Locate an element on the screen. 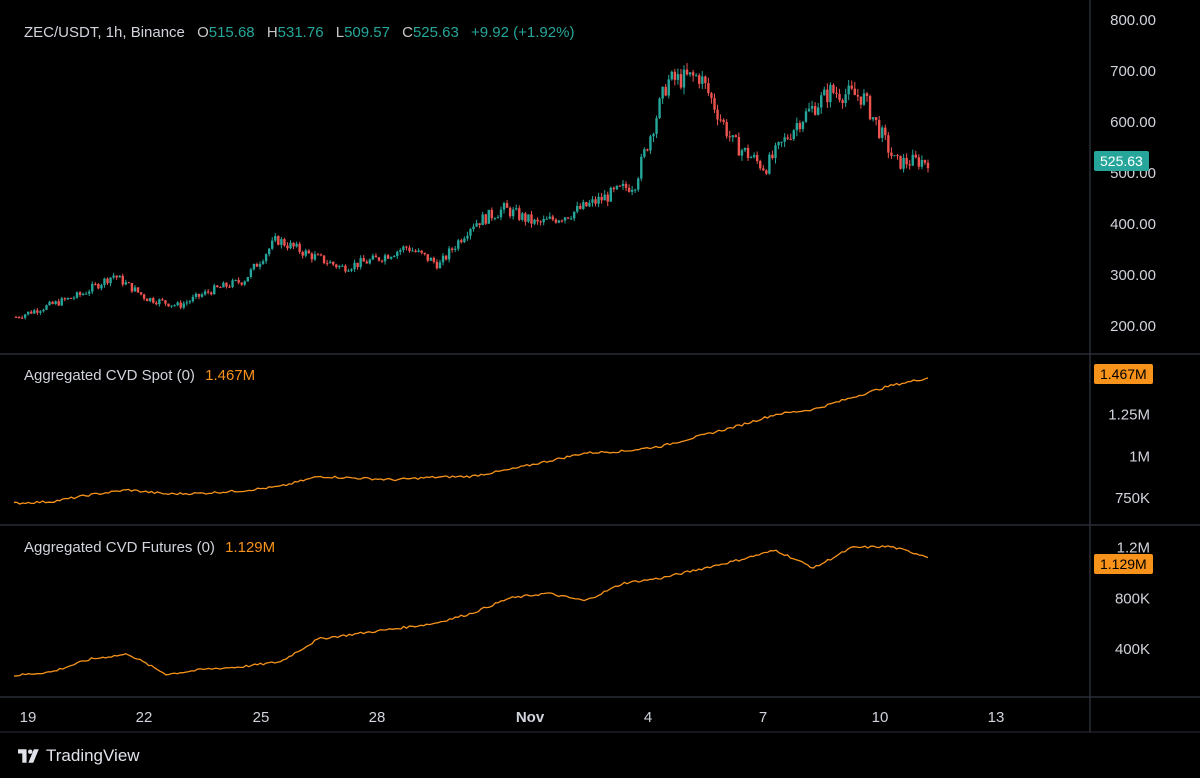 Image resolution: width=1200 pixels, height=778 pixels. x-tick-label: 22 is located at coordinates (144, 717).